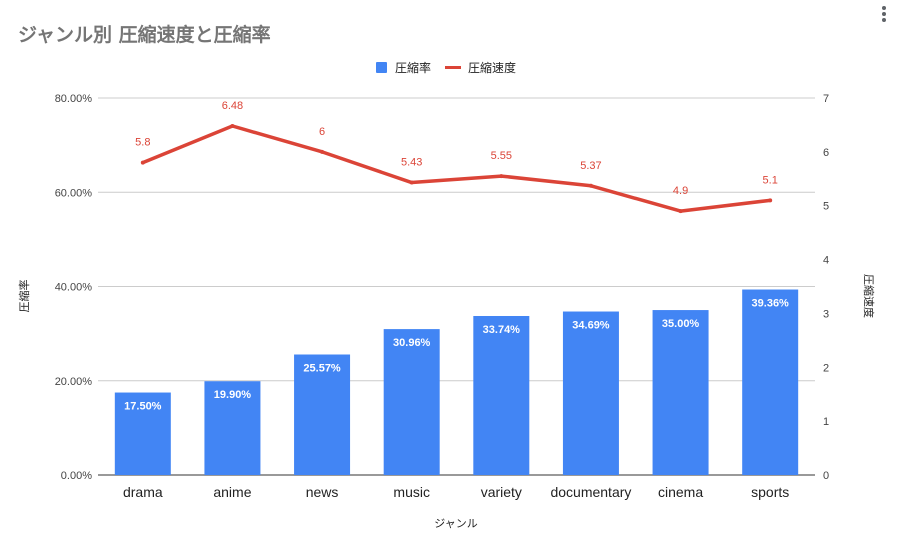 The width and height of the screenshot is (897, 548). What do you see at coordinates (143, 407) in the screenshot?
I see `bar-data-label: 17.50%` at bounding box center [143, 407].